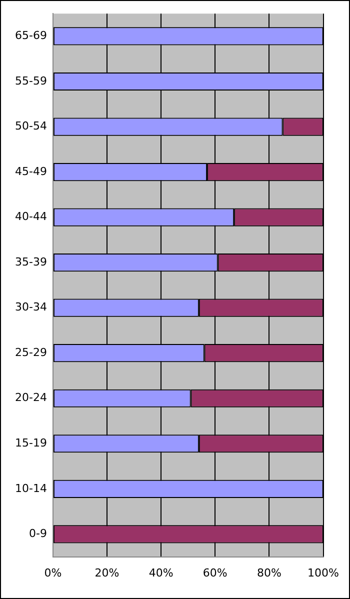 This screenshot has width=350, height=599. I want to click on y-tick-label: 15-19, so click(30, 443).